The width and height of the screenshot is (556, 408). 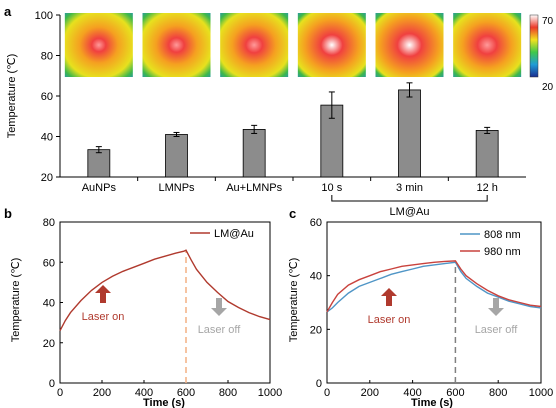 I want to click on series-line-808nm, so click(x=434, y=287).